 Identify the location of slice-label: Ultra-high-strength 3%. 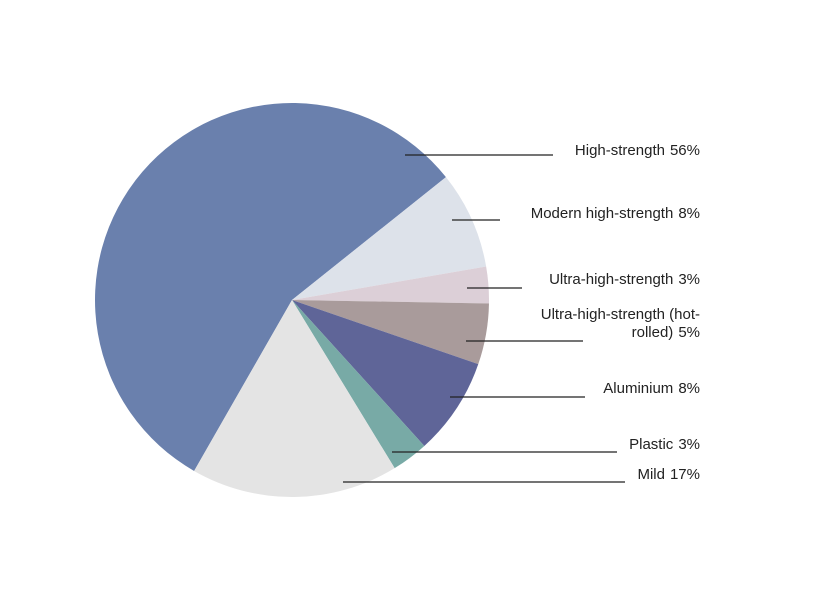
(624, 280).